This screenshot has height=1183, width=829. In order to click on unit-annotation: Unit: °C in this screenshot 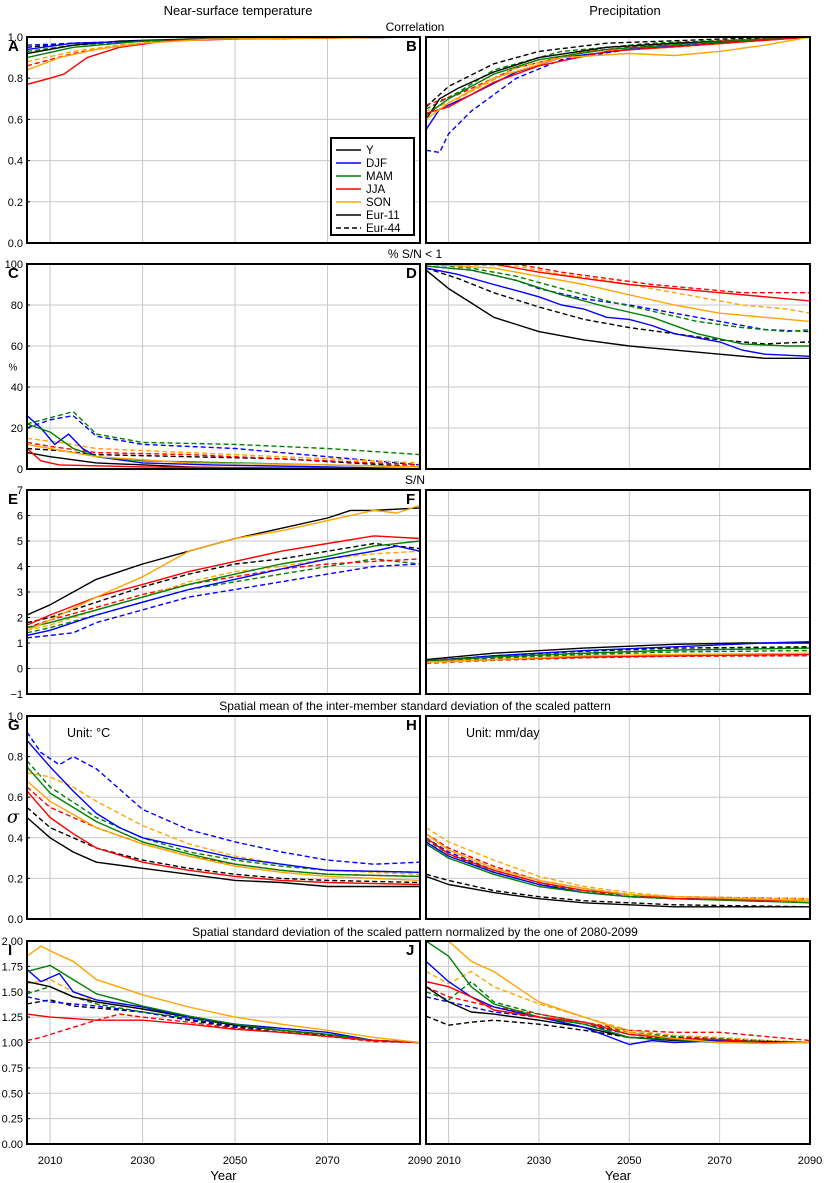, I will do `click(88, 733)`.